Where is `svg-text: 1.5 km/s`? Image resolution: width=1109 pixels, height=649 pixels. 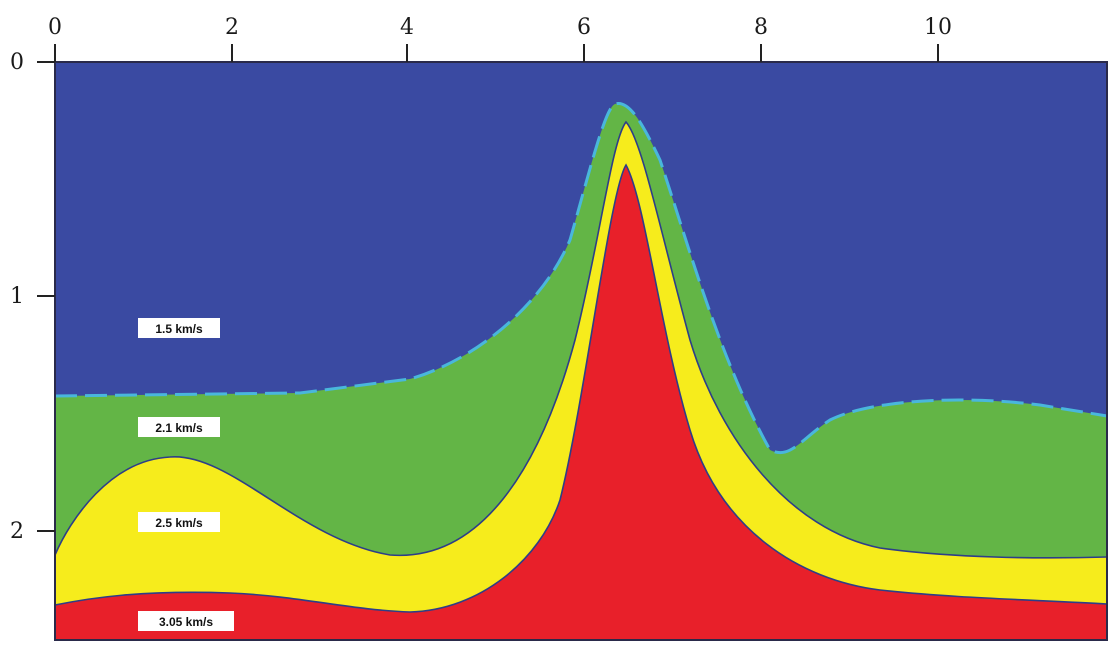 svg-text: 1.5 km/s is located at coordinates (179, 329).